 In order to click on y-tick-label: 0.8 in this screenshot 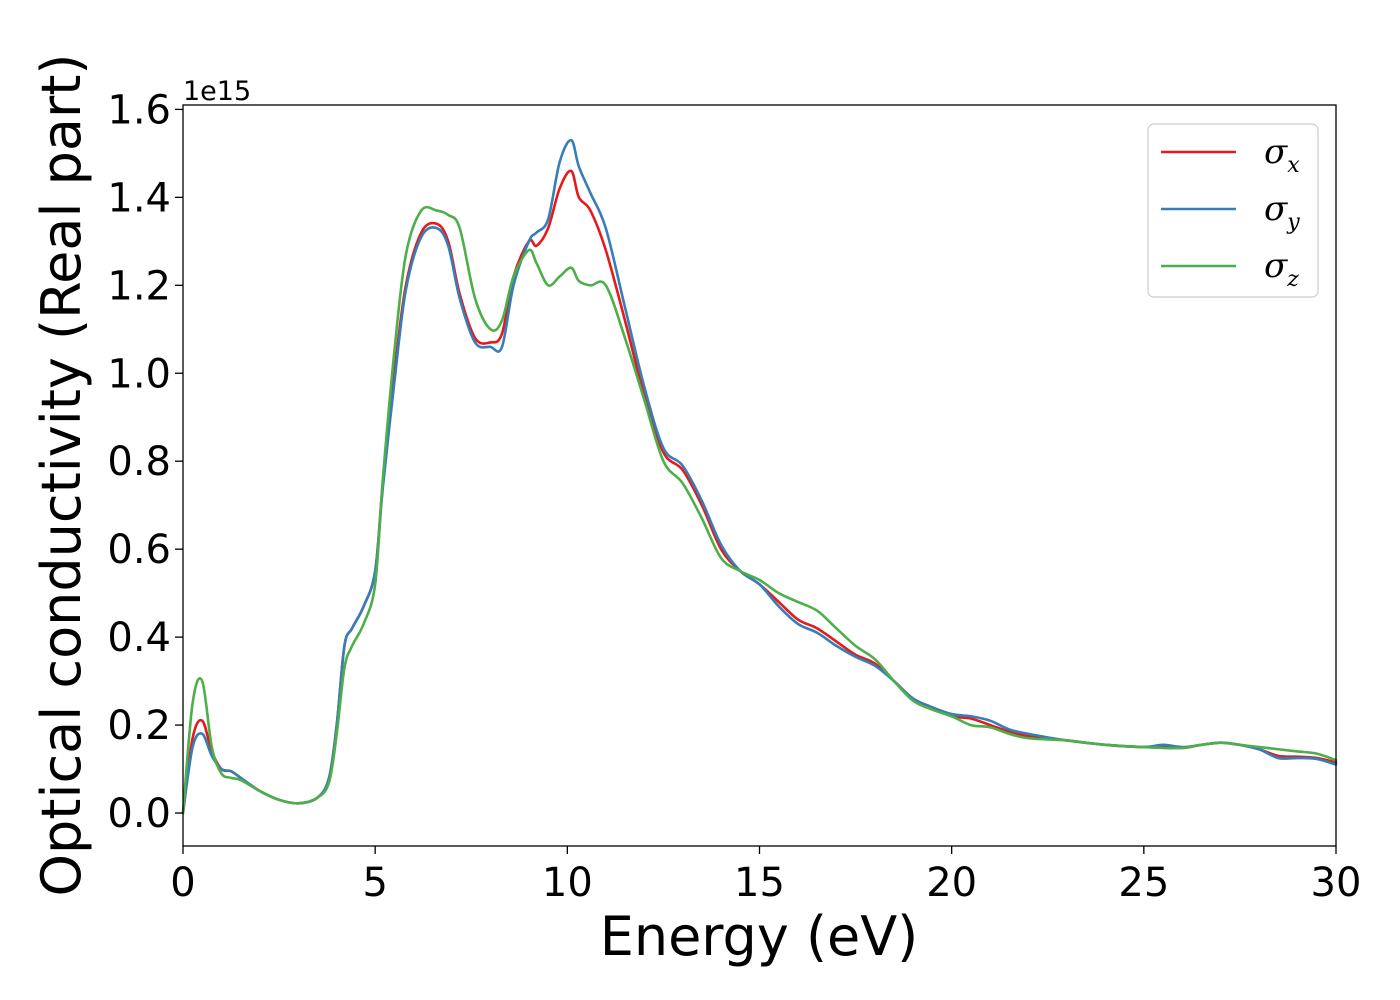, I will do `click(139, 462)`.